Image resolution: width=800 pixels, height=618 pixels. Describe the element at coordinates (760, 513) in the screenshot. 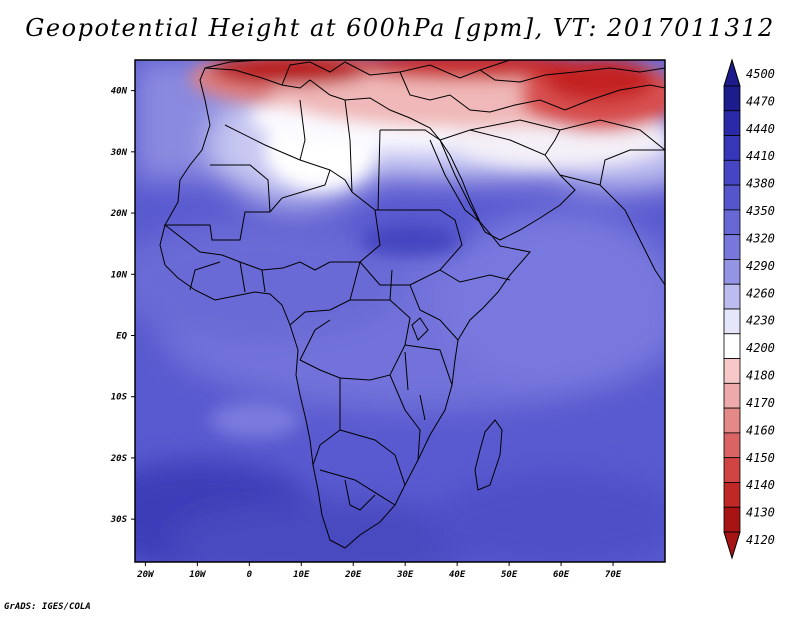

I see `colorbar-label: 4130` at that location.